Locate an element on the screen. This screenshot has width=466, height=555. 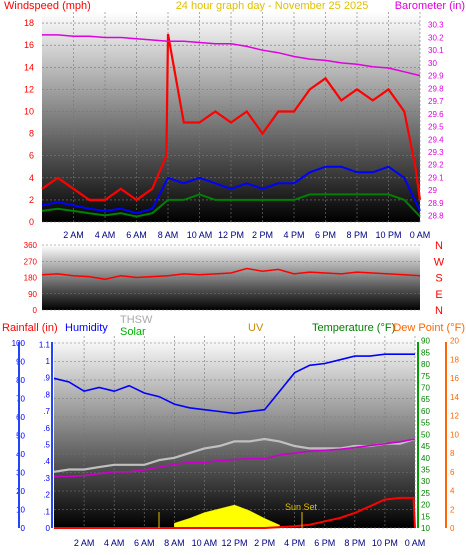
humidity-tick-label: 40 is located at coordinates (20, 454).